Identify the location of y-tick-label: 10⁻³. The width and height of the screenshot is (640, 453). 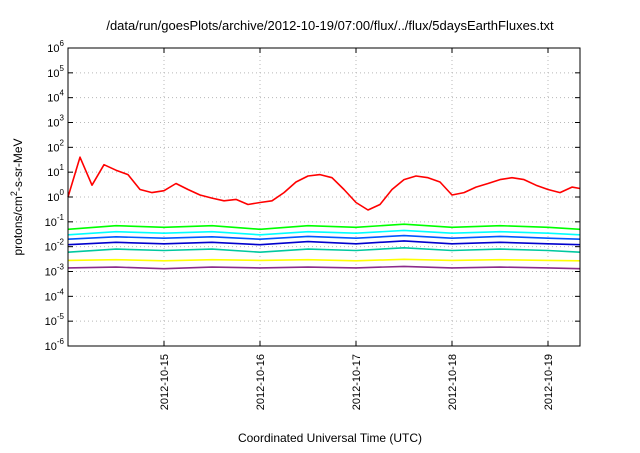
(55, 271).